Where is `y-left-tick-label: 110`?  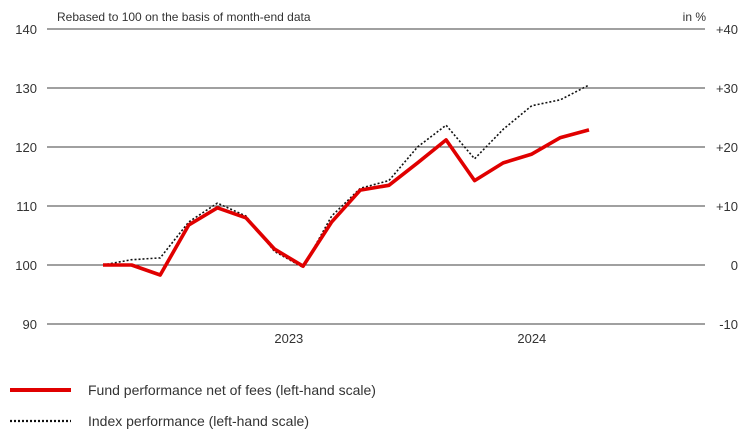 y-left-tick-label: 110 is located at coordinates (26, 206).